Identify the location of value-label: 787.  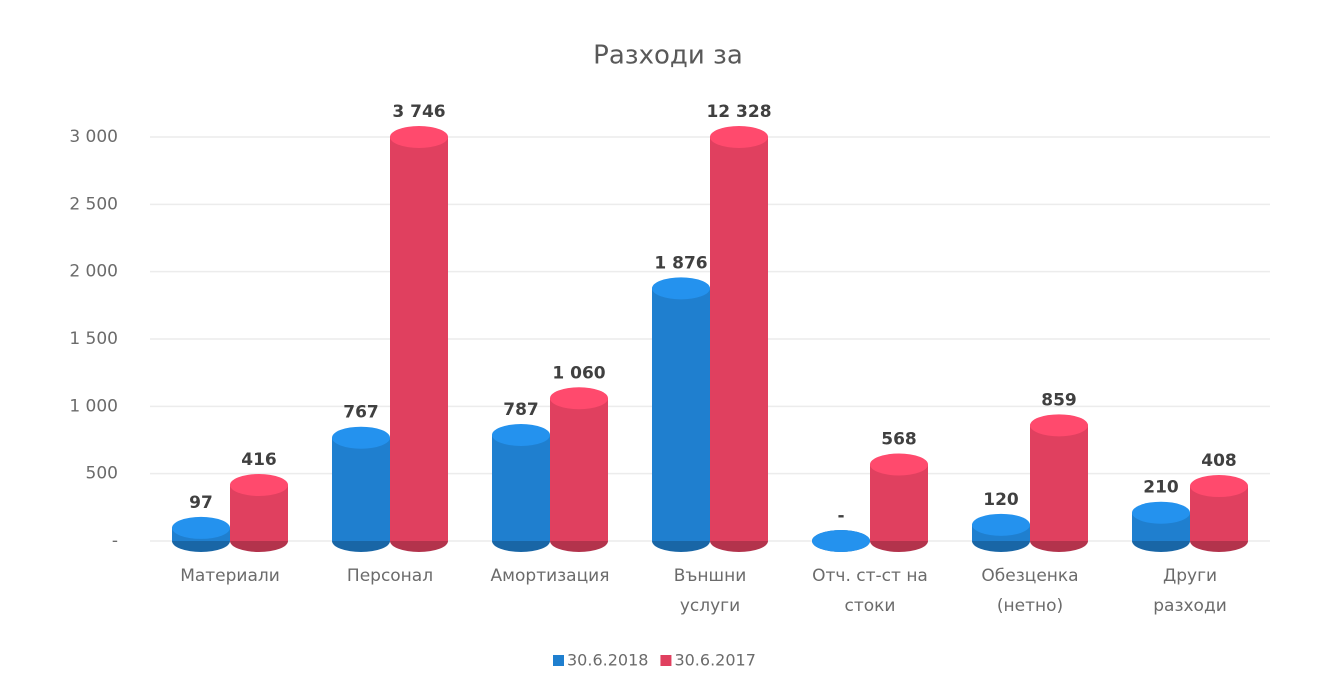
(521, 410).